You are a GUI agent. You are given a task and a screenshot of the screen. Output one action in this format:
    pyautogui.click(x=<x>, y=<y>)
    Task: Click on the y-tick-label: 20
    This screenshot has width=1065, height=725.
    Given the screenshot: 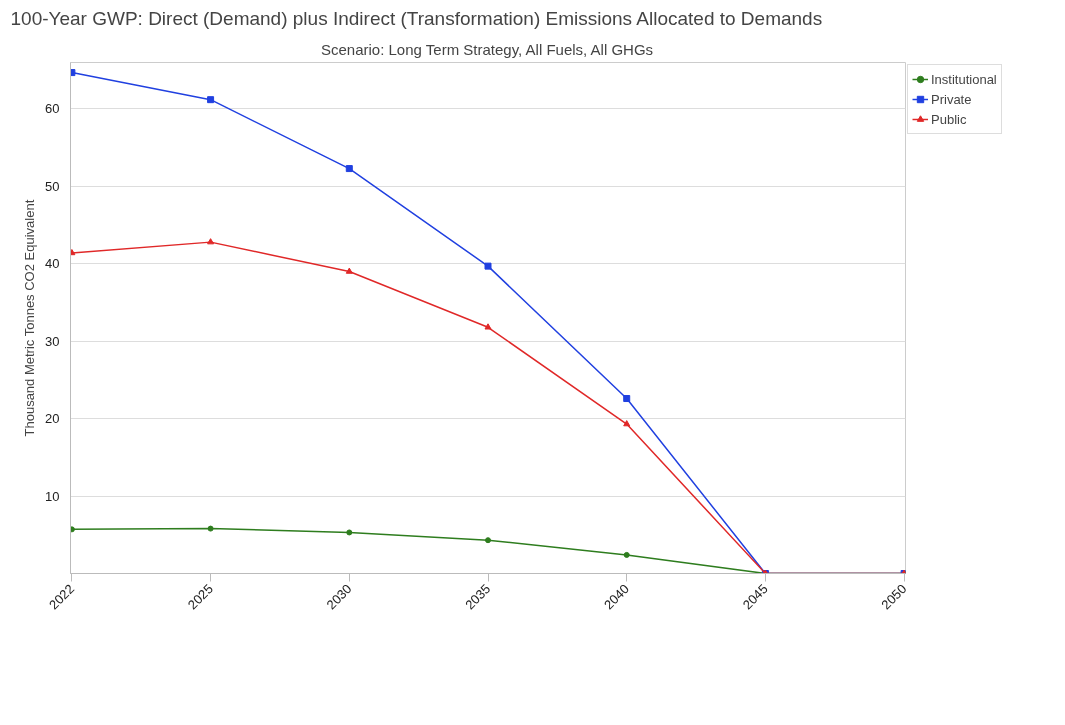 What is the action you would take?
    pyautogui.click(x=52, y=419)
    